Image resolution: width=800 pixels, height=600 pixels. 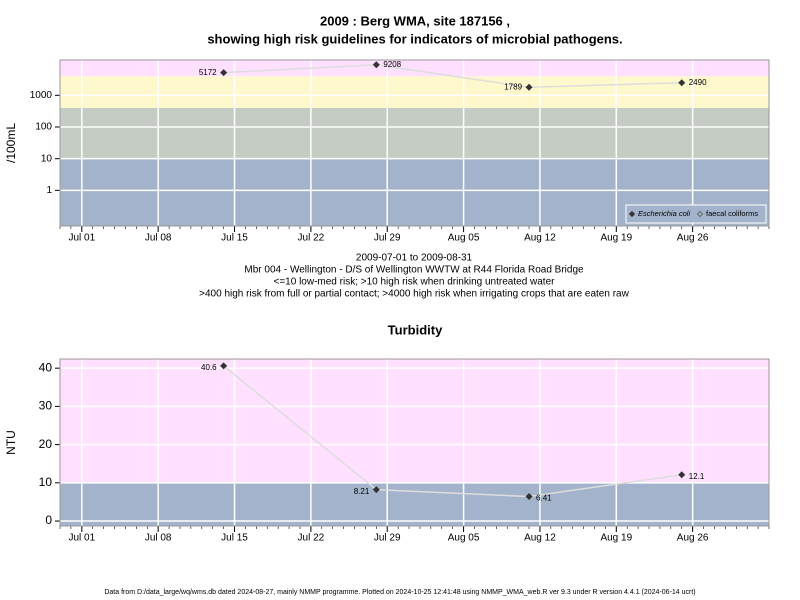 I want to click on y-axis-label: /100mL, so click(x=11, y=143).